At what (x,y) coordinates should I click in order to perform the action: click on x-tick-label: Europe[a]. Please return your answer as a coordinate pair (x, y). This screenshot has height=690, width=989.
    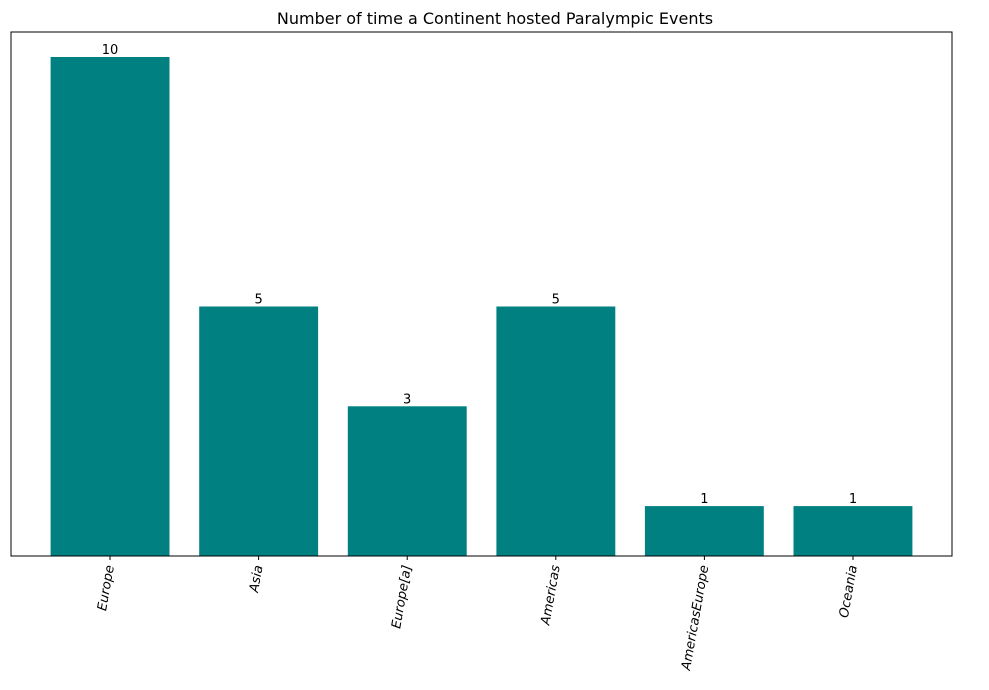
    Looking at the image, I should click on (402, 597).